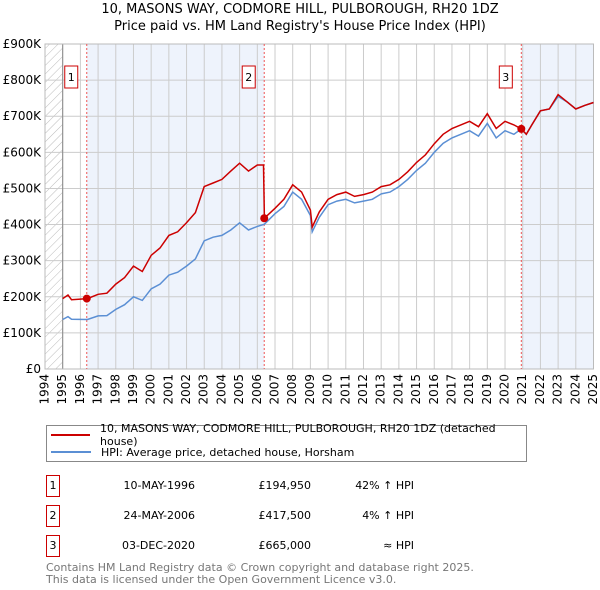 This screenshot has height=590, width=600. What do you see at coordinates (345, 389) in the screenshot?
I see `x-tick-label: 2011` at bounding box center [345, 389].